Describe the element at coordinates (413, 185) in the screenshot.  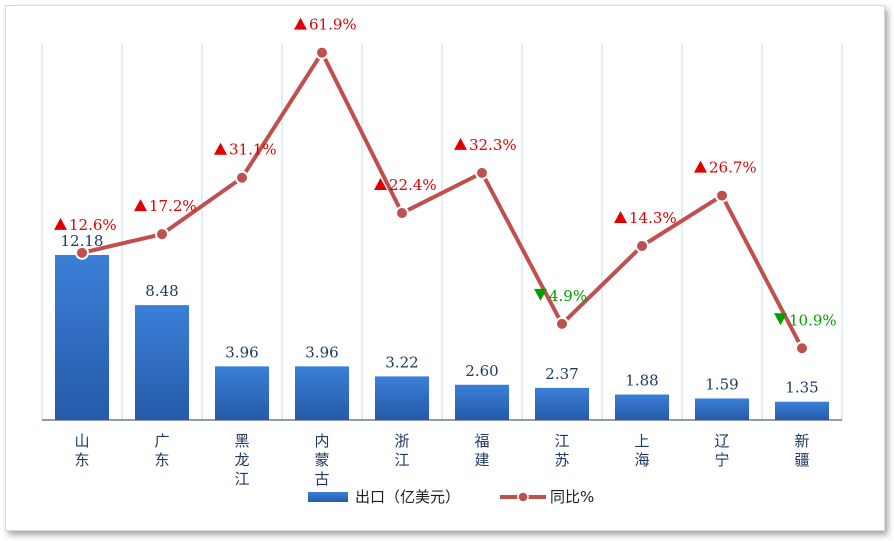
I see `growth-value-label: 22.4%` at that location.